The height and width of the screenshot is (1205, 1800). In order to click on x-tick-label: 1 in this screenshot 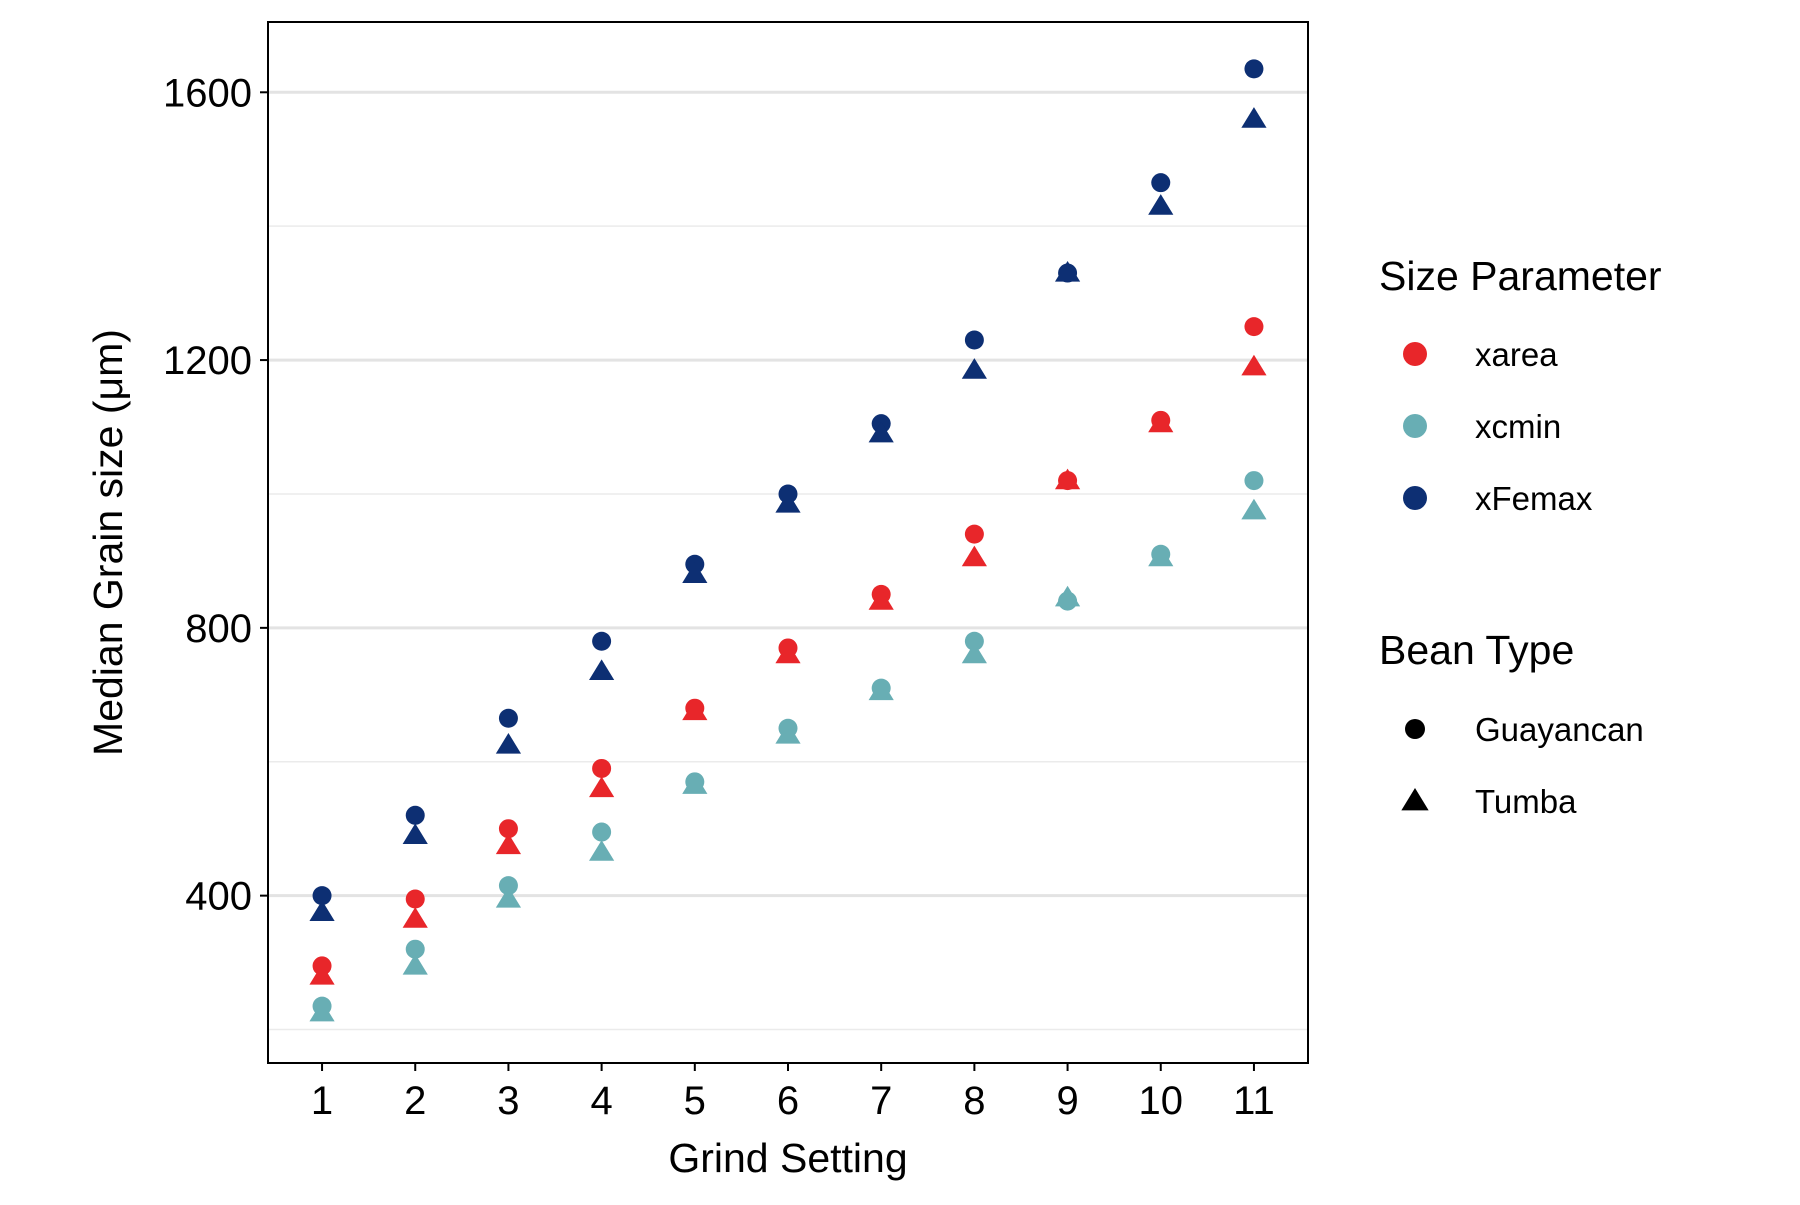, I will do `click(322, 1101)`.